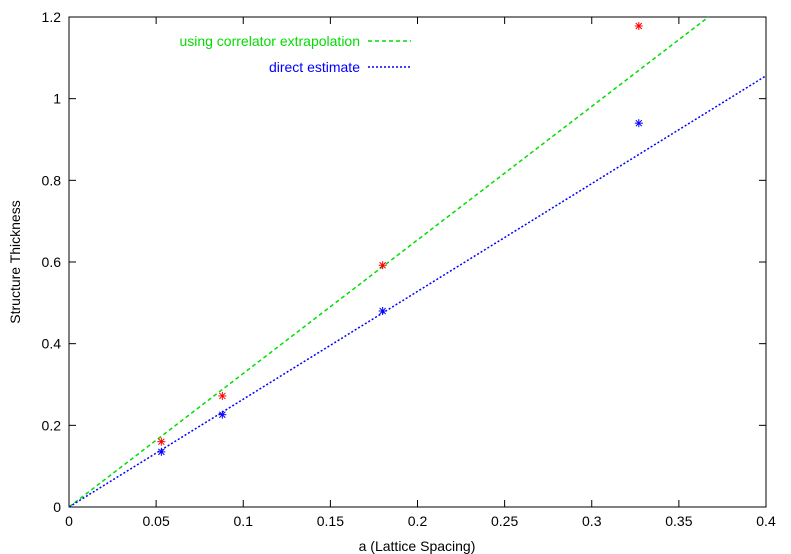 The height and width of the screenshot is (554, 791). Describe the element at coordinates (417, 546) in the screenshot. I see `x-axis-title: a (Lattice Spacing)` at that location.